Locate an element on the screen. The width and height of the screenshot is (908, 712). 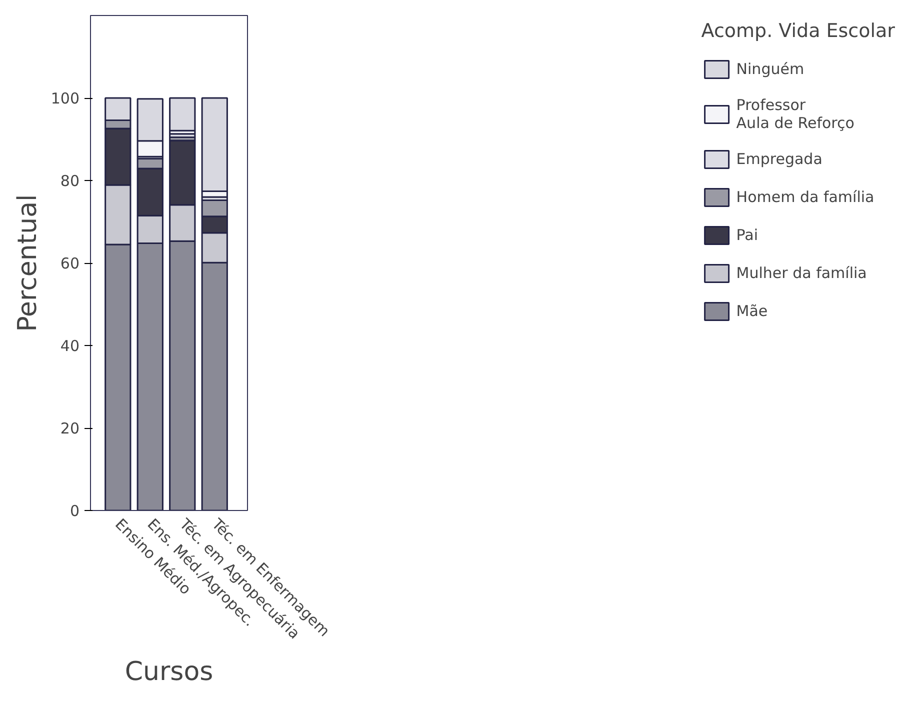
y-tick-label: 100 is located at coordinates (65, 99).